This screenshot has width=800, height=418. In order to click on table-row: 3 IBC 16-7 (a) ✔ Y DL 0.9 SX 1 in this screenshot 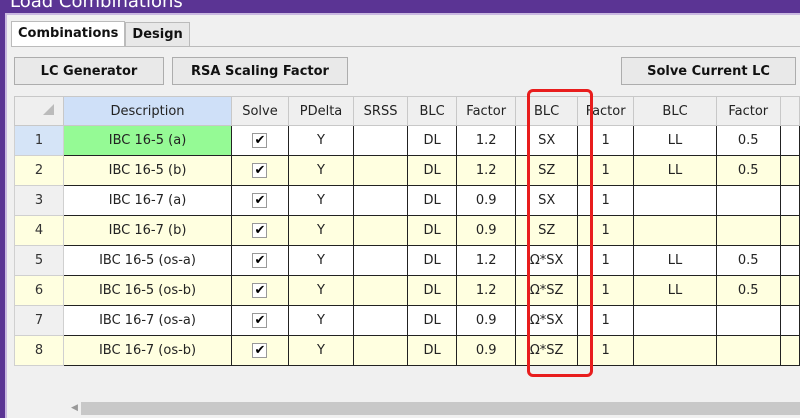, I will do `click(406, 200)`.